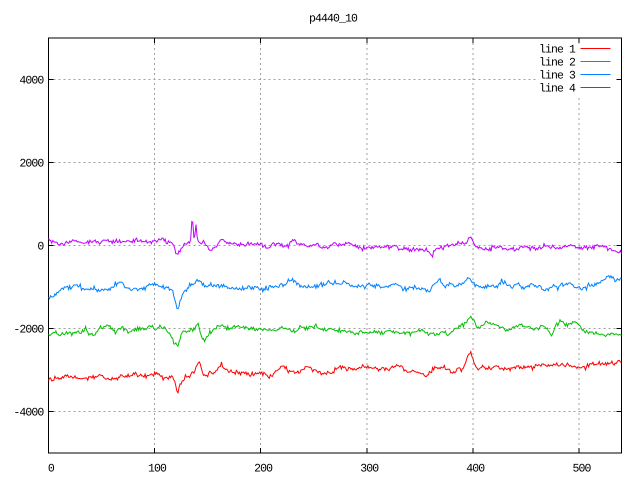 The image size is (640, 485). I want to click on svg-text: 400, so click(475, 468).